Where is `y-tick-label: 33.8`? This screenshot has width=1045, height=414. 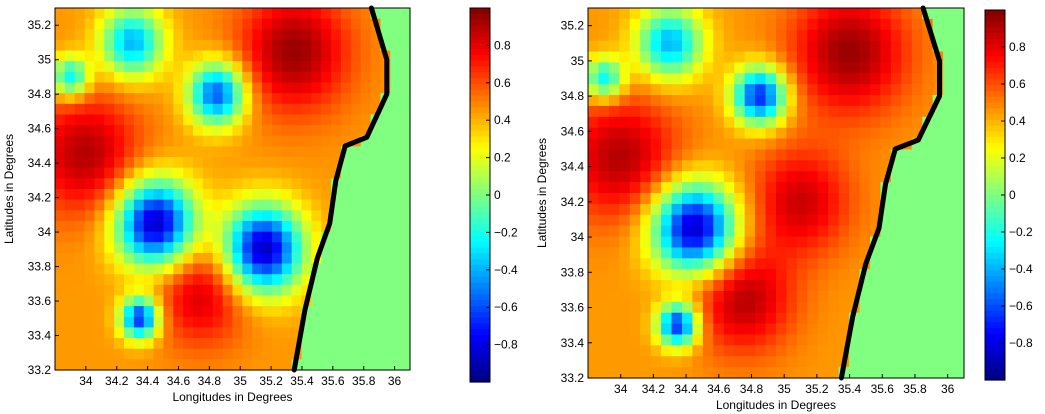 y-tick-label: 33.8 is located at coordinates (40, 267).